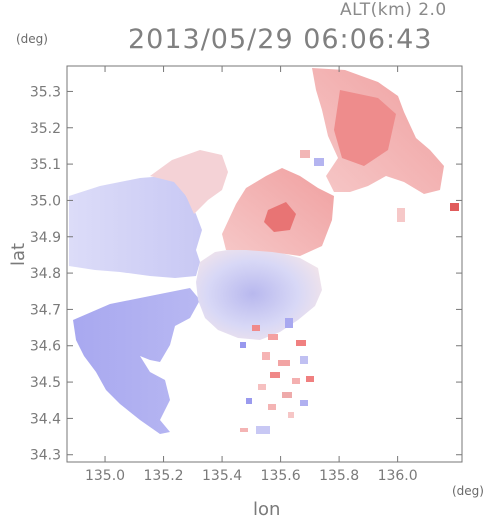 The image size is (491, 521). Describe the element at coordinates (259, 294) in the screenshot. I see `echo-center-mixed` at that location.